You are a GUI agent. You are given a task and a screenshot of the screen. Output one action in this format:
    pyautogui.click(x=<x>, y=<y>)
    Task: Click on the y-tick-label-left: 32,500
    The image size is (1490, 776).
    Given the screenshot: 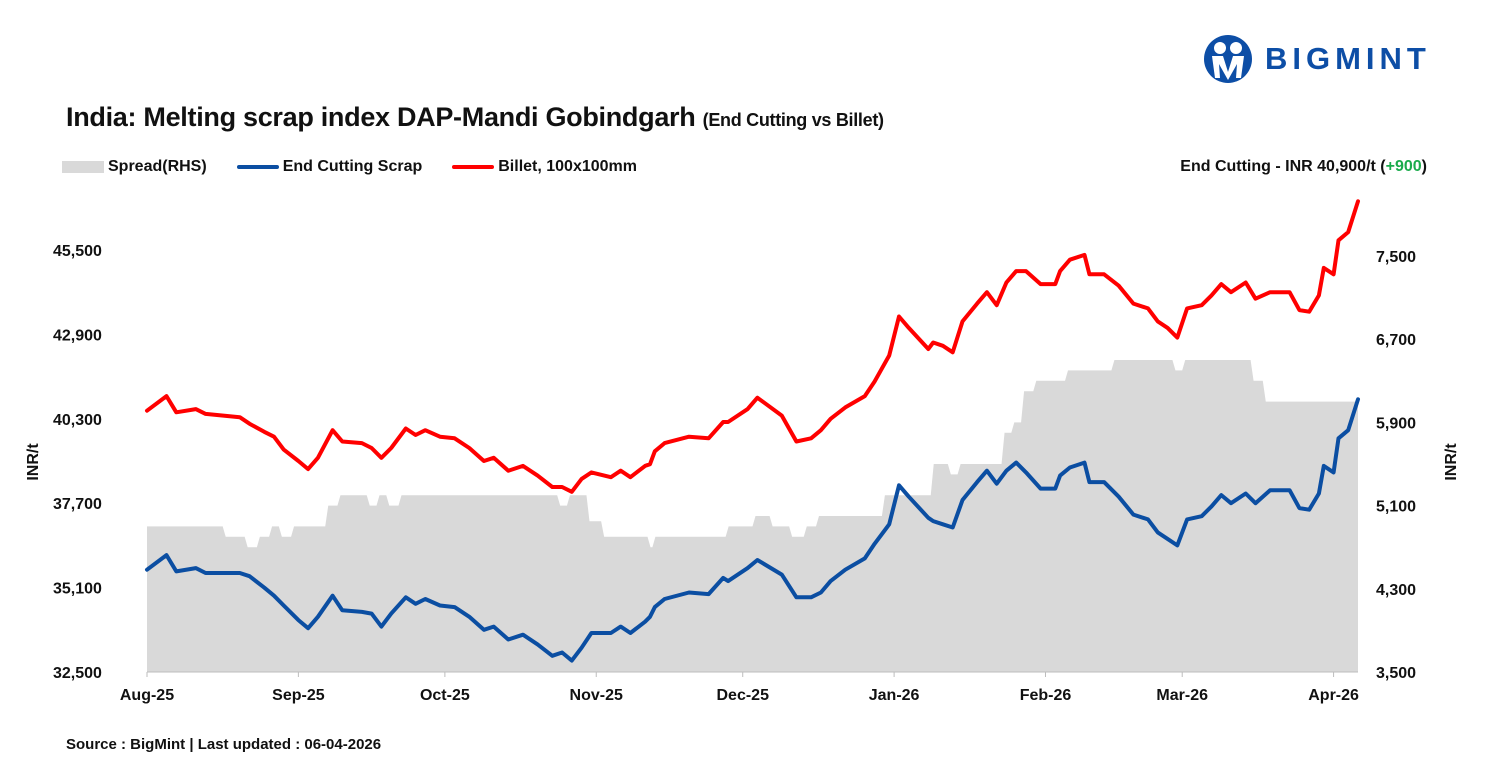 What is the action you would take?
    pyautogui.click(x=77, y=673)
    